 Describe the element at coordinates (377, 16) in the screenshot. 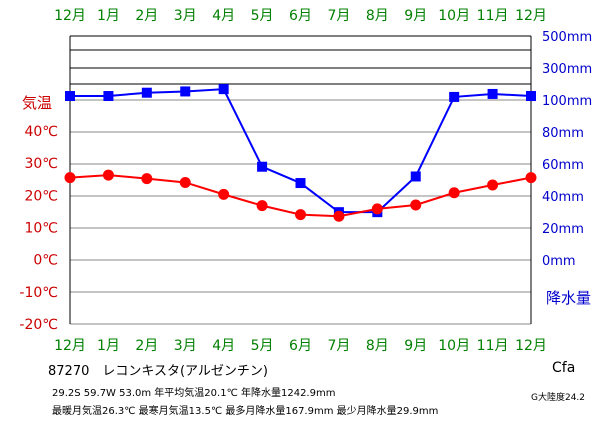

I see `month-label-top: 8月` at that location.